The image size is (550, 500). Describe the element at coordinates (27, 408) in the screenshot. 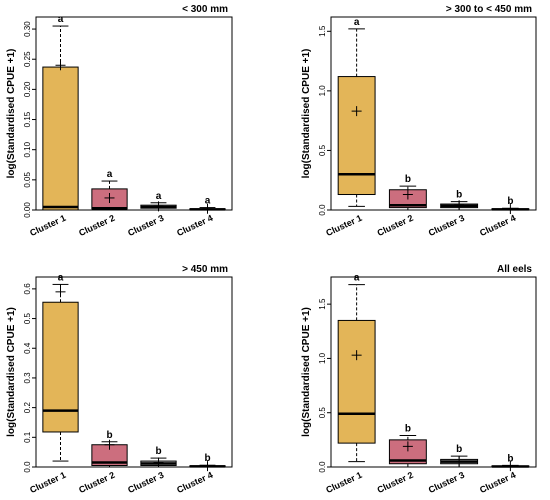

I see `y-tick-label: 0.2` at that location.